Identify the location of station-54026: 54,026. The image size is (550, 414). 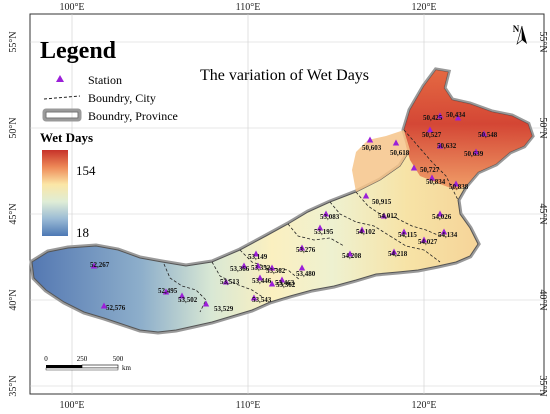
(442, 215).